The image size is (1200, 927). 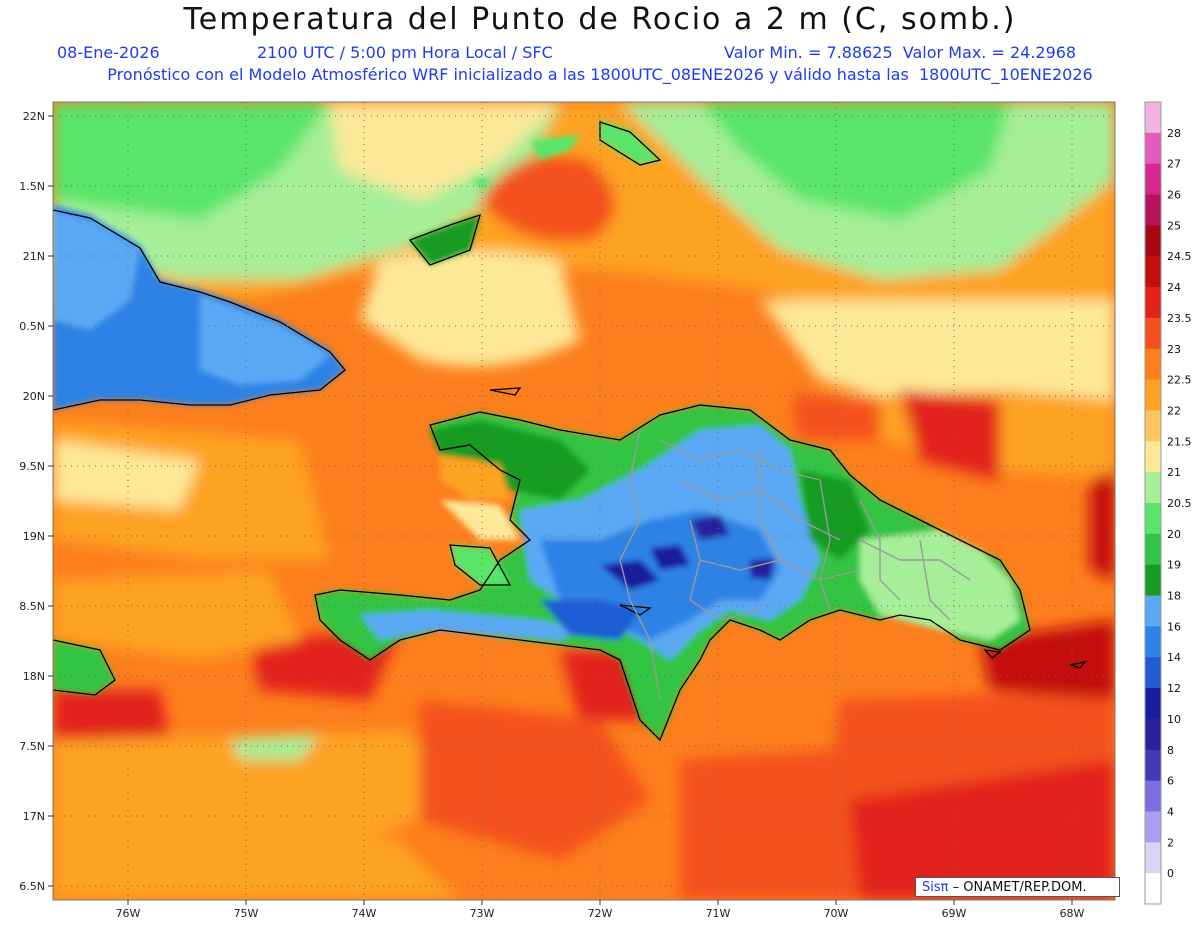 I want to click on credit-text: – ONAMET/REP.DOM., so click(x=1017, y=887).